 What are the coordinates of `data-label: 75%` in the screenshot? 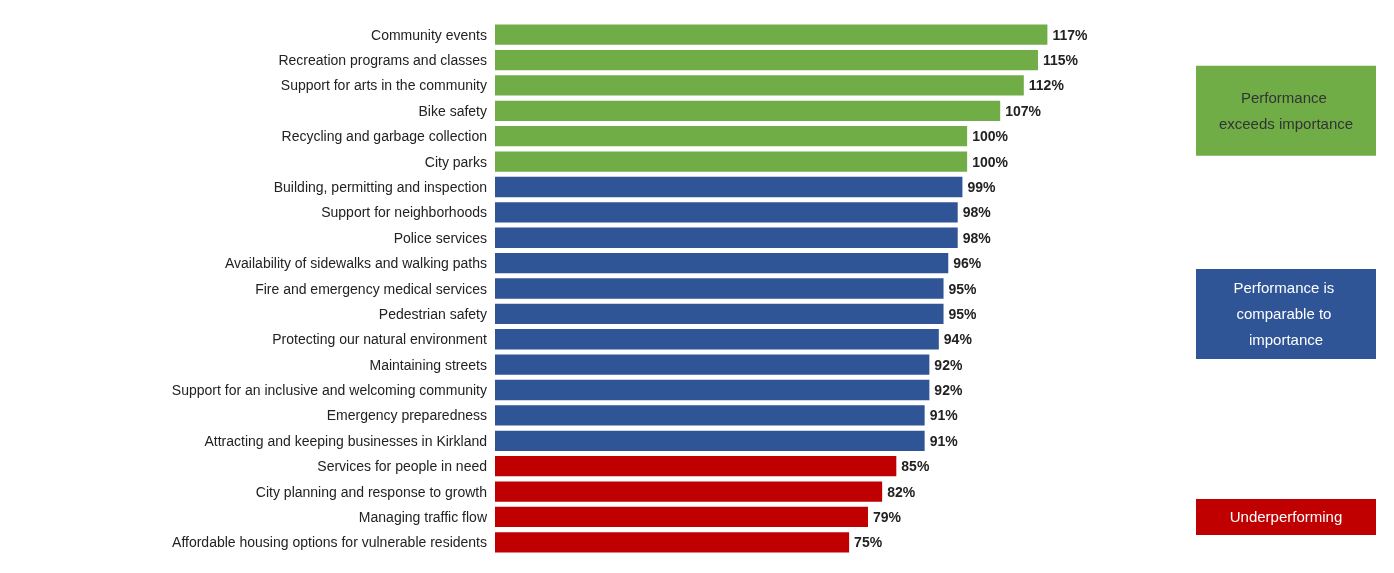 It's located at (868, 542).